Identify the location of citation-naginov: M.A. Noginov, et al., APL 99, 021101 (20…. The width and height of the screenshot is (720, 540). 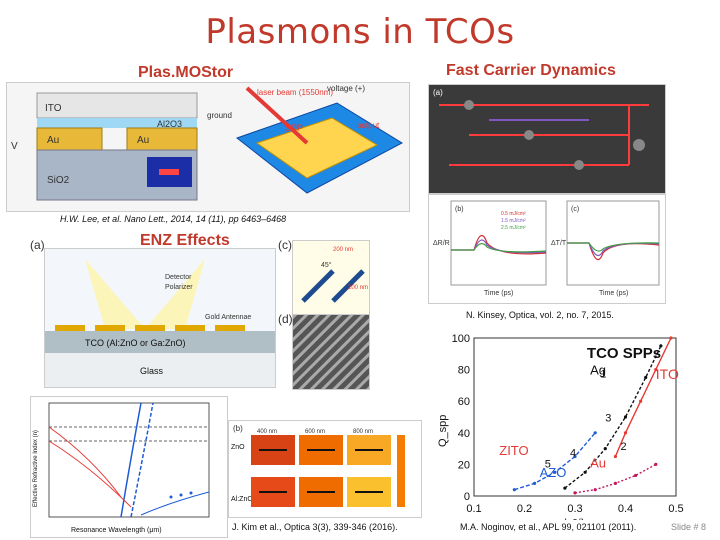
(548, 527).